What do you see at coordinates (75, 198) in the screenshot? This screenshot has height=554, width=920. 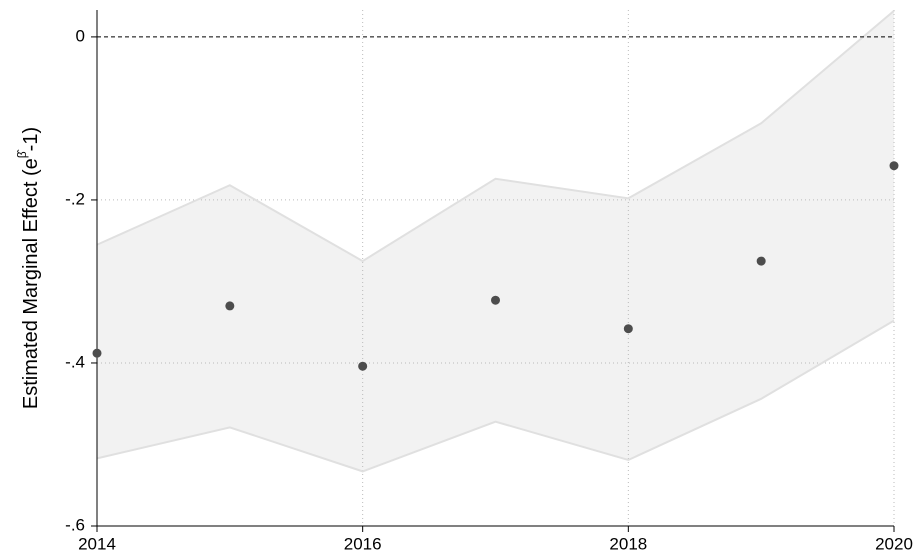 I see `y-tick-label: -.2` at bounding box center [75, 198].